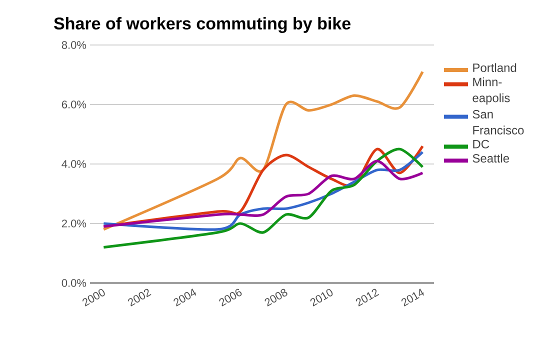 The height and width of the screenshot is (339, 540). What do you see at coordinates (74, 224) in the screenshot?
I see `y-tick-label: 2.0%` at bounding box center [74, 224].